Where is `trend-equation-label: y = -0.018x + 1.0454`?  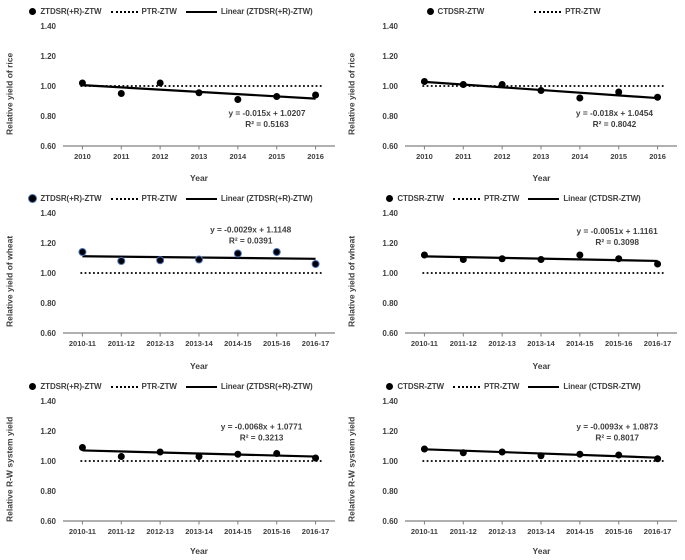
trend-equation-label: y = -0.018x + 1.0454 is located at coordinates (614, 113).